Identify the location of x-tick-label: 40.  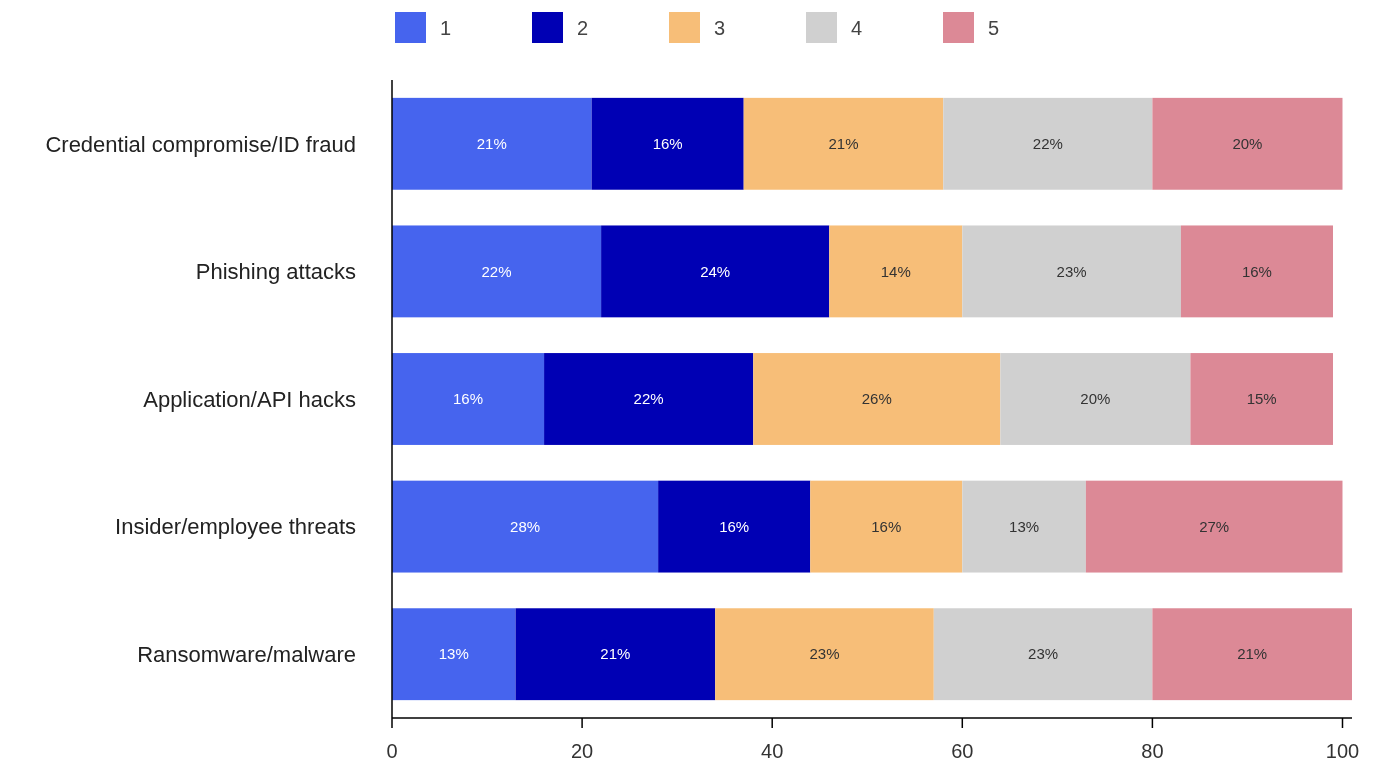
(772, 751).